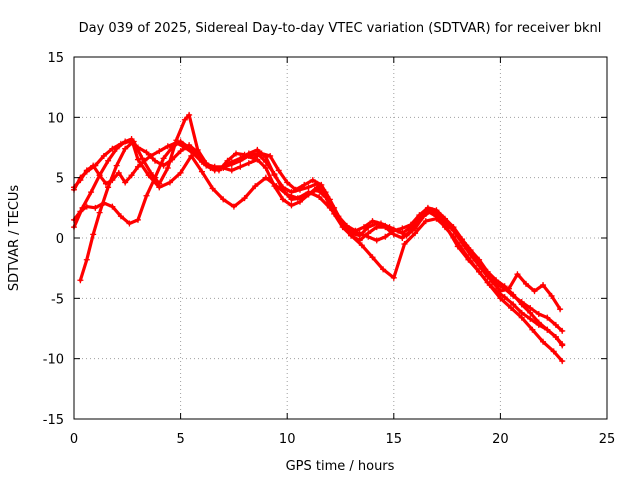 This screenshot has width=640, height=480. What do you see at coordinates (340, 466) in the screenshot?
I see `x-axis-label: GPS time / hours` at bounding box center [340, 466].